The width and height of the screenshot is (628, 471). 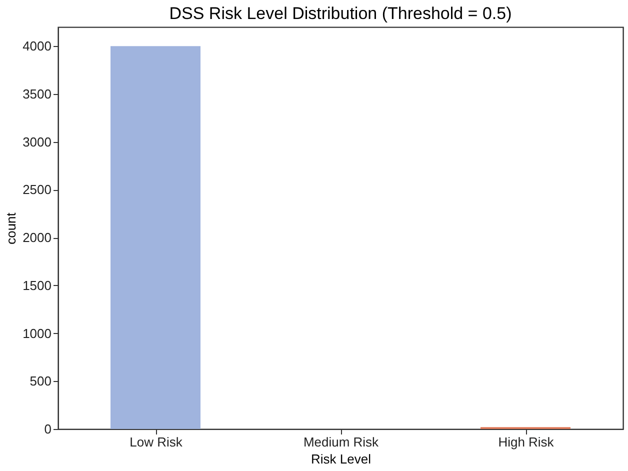 I want to click on x-tick-label: Medium Risk, so click(x=341, y=442).